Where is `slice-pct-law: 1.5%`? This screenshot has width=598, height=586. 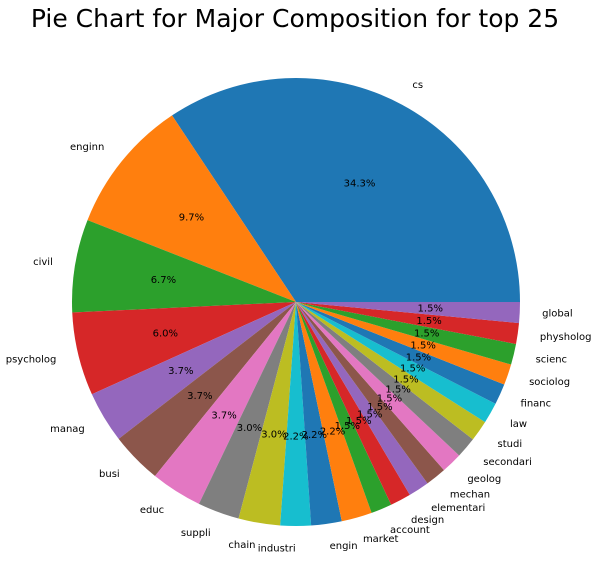 slice-pct-law: 1.5% is located at coordinates (412, 369).